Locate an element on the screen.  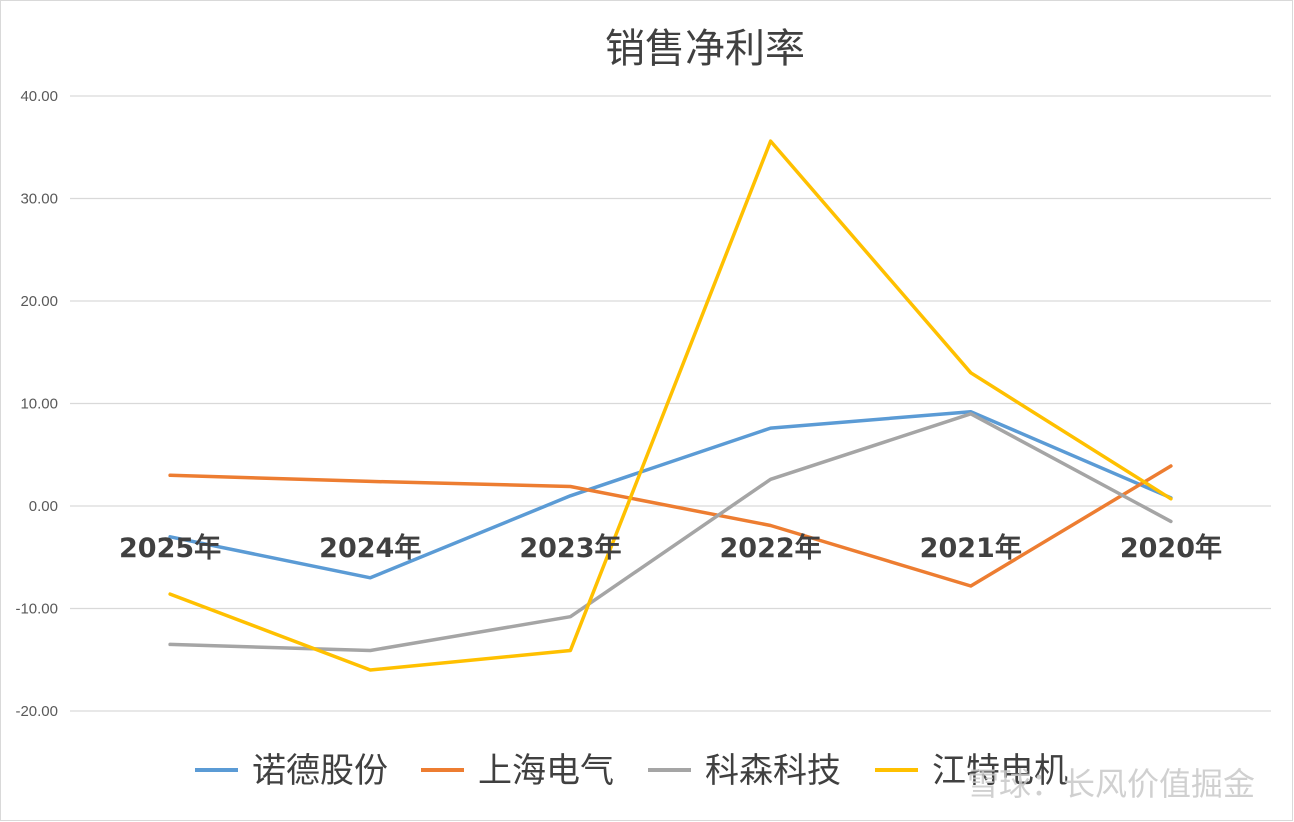
legend-item: 科森科技 is located at coordinates (744, 771).